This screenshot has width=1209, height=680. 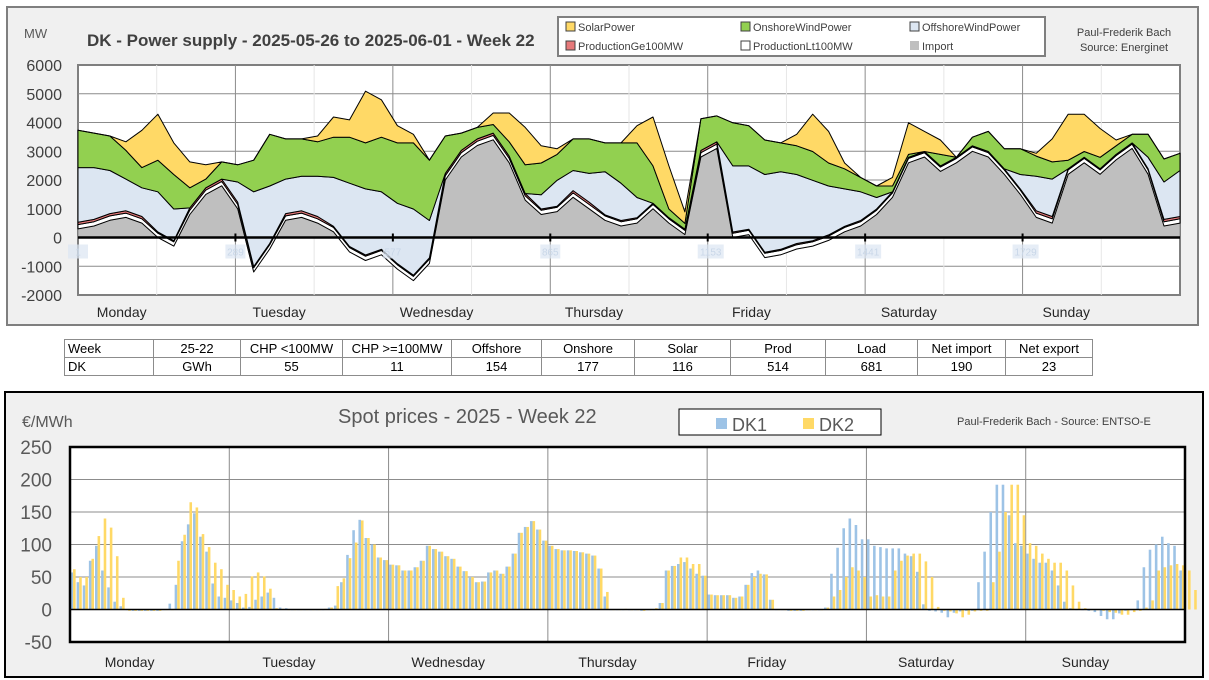 What do you see at coordinates (44, 66) in the screenshot?
I see `y-tick-label: 6000` at bounding box center [44, 66].